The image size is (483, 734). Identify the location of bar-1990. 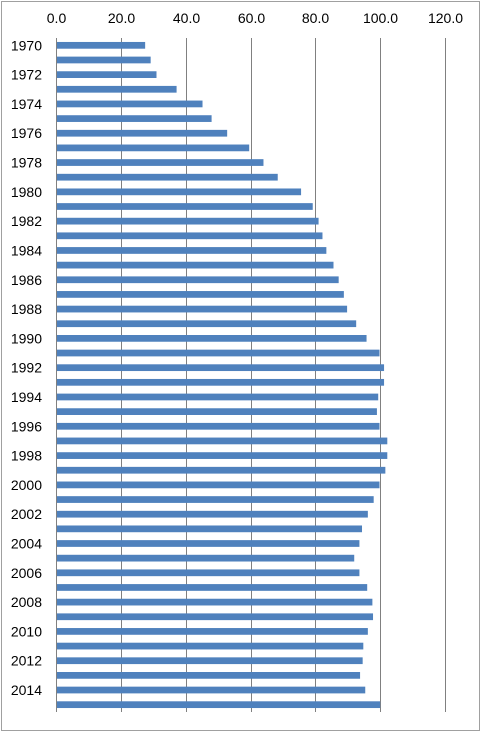
(212, 338).